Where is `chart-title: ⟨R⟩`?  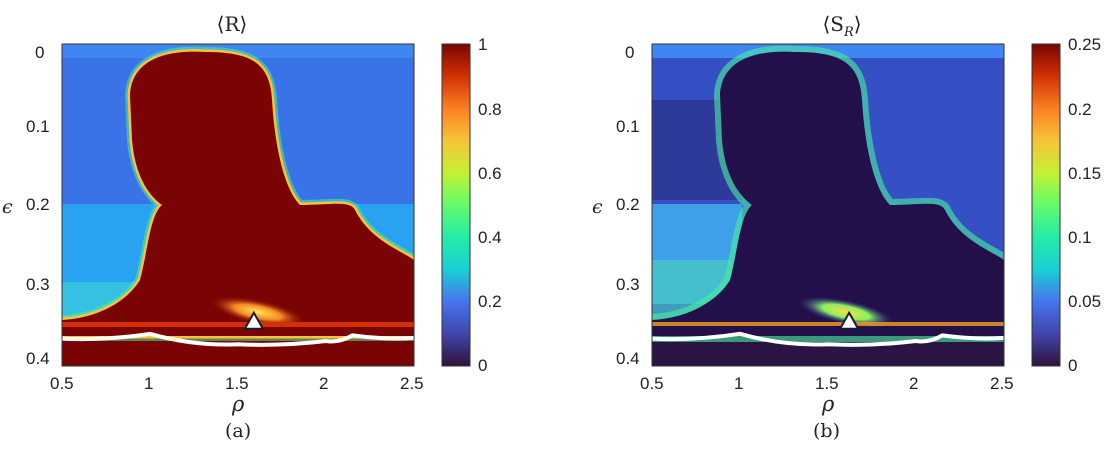
chart-title: ⟨R⟩ is located at coordinates (232, 24).